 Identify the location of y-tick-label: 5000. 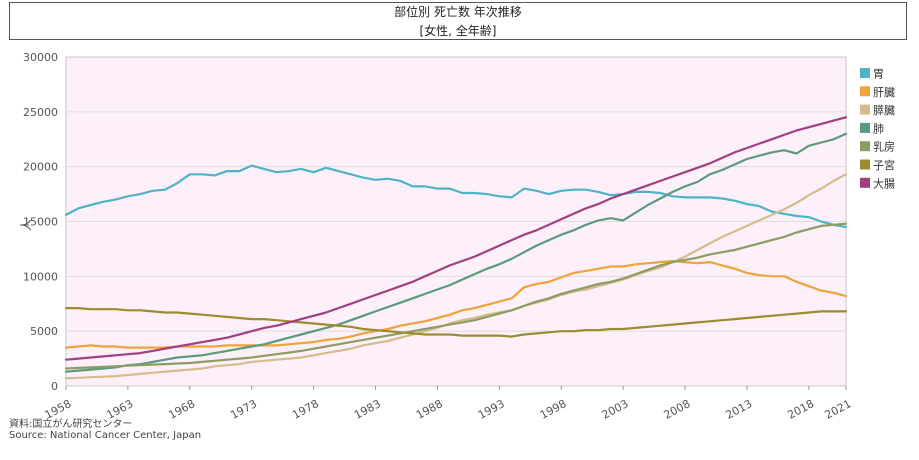
(44, 331).